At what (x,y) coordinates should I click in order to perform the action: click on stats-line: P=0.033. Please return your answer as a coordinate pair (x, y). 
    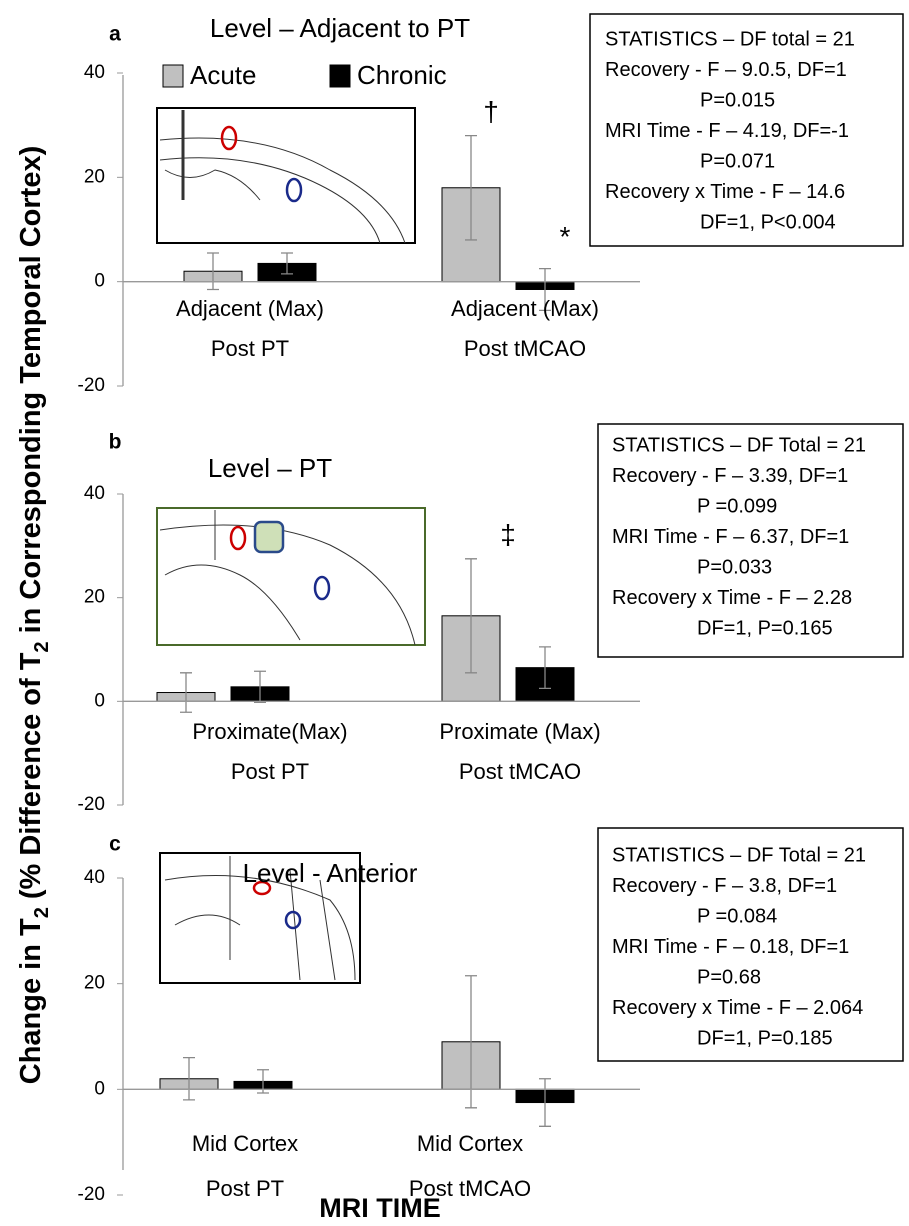
    Looking at the image, I should click on (734, 567).